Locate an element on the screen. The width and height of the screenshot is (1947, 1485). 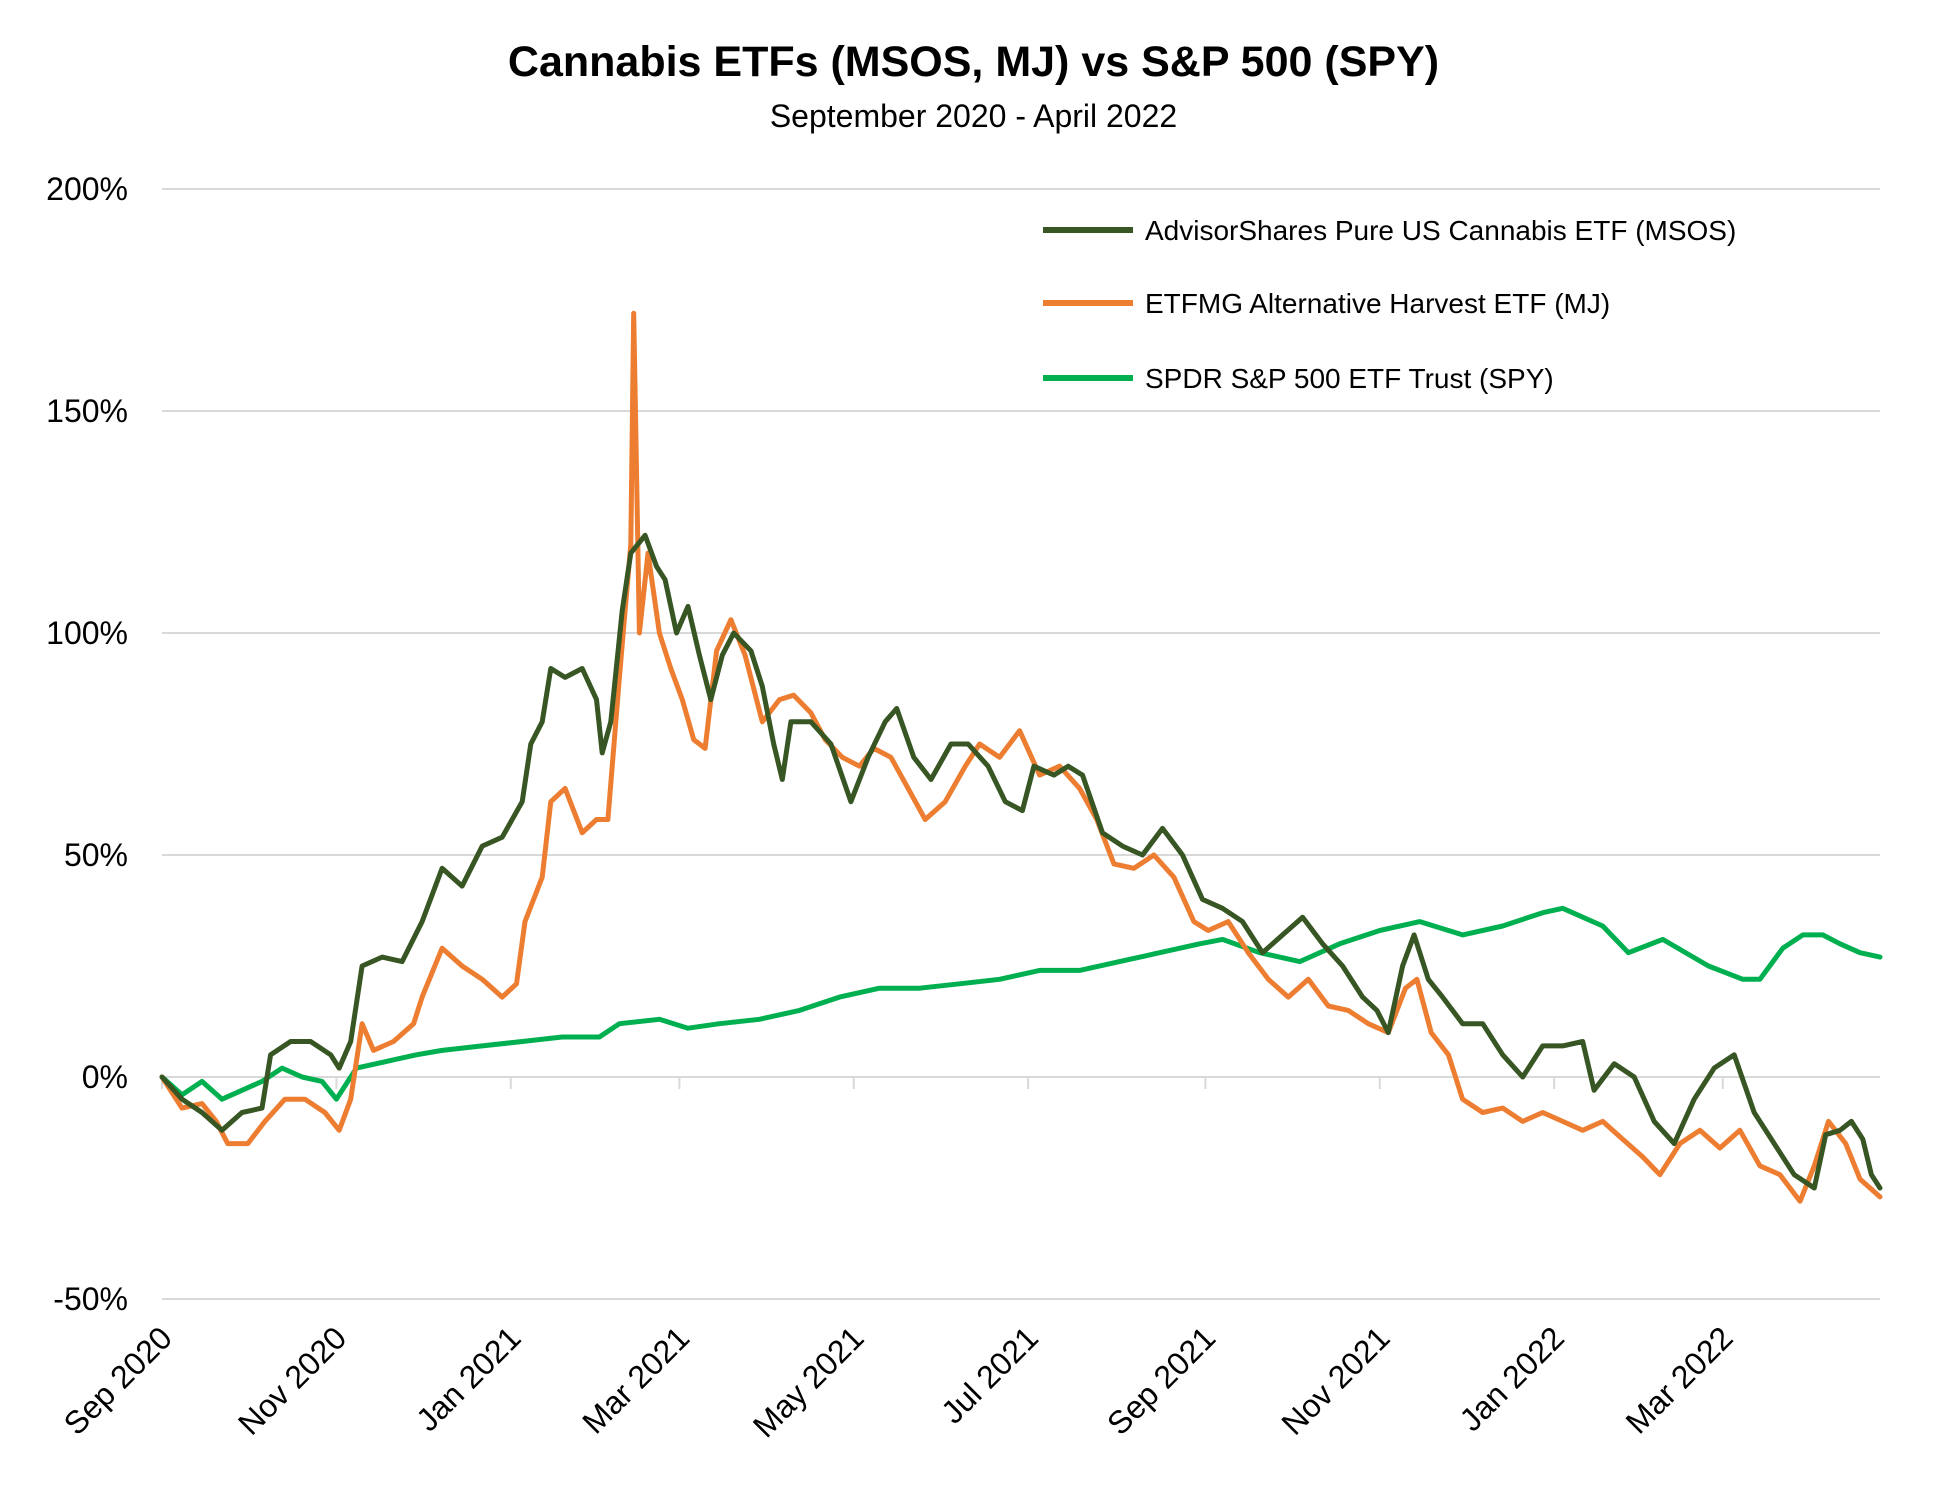
x-tick-label: Jul 2021 is located at coordinates (989, 1374).